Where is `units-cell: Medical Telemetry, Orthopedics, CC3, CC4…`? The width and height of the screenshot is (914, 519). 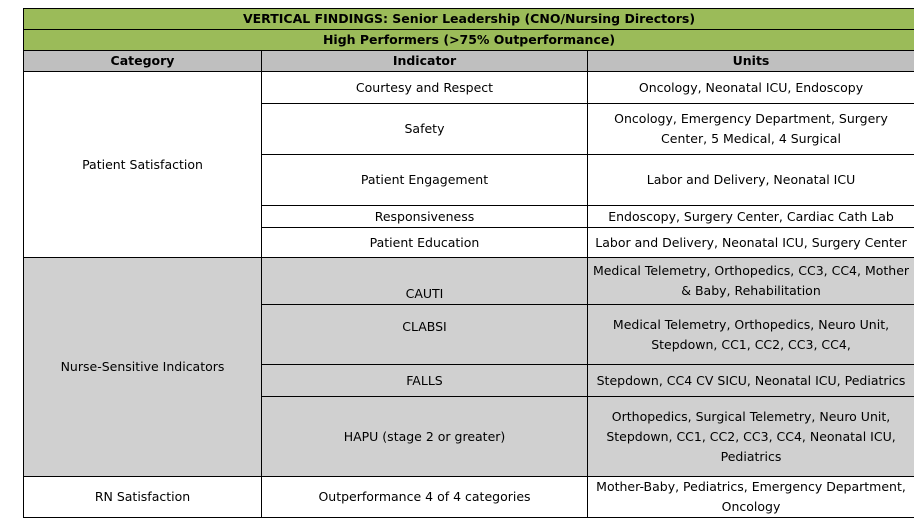
units-cell: Medical Telemetry, Orthopedics, CC3, CC4… is located at coordinates (750, 281).